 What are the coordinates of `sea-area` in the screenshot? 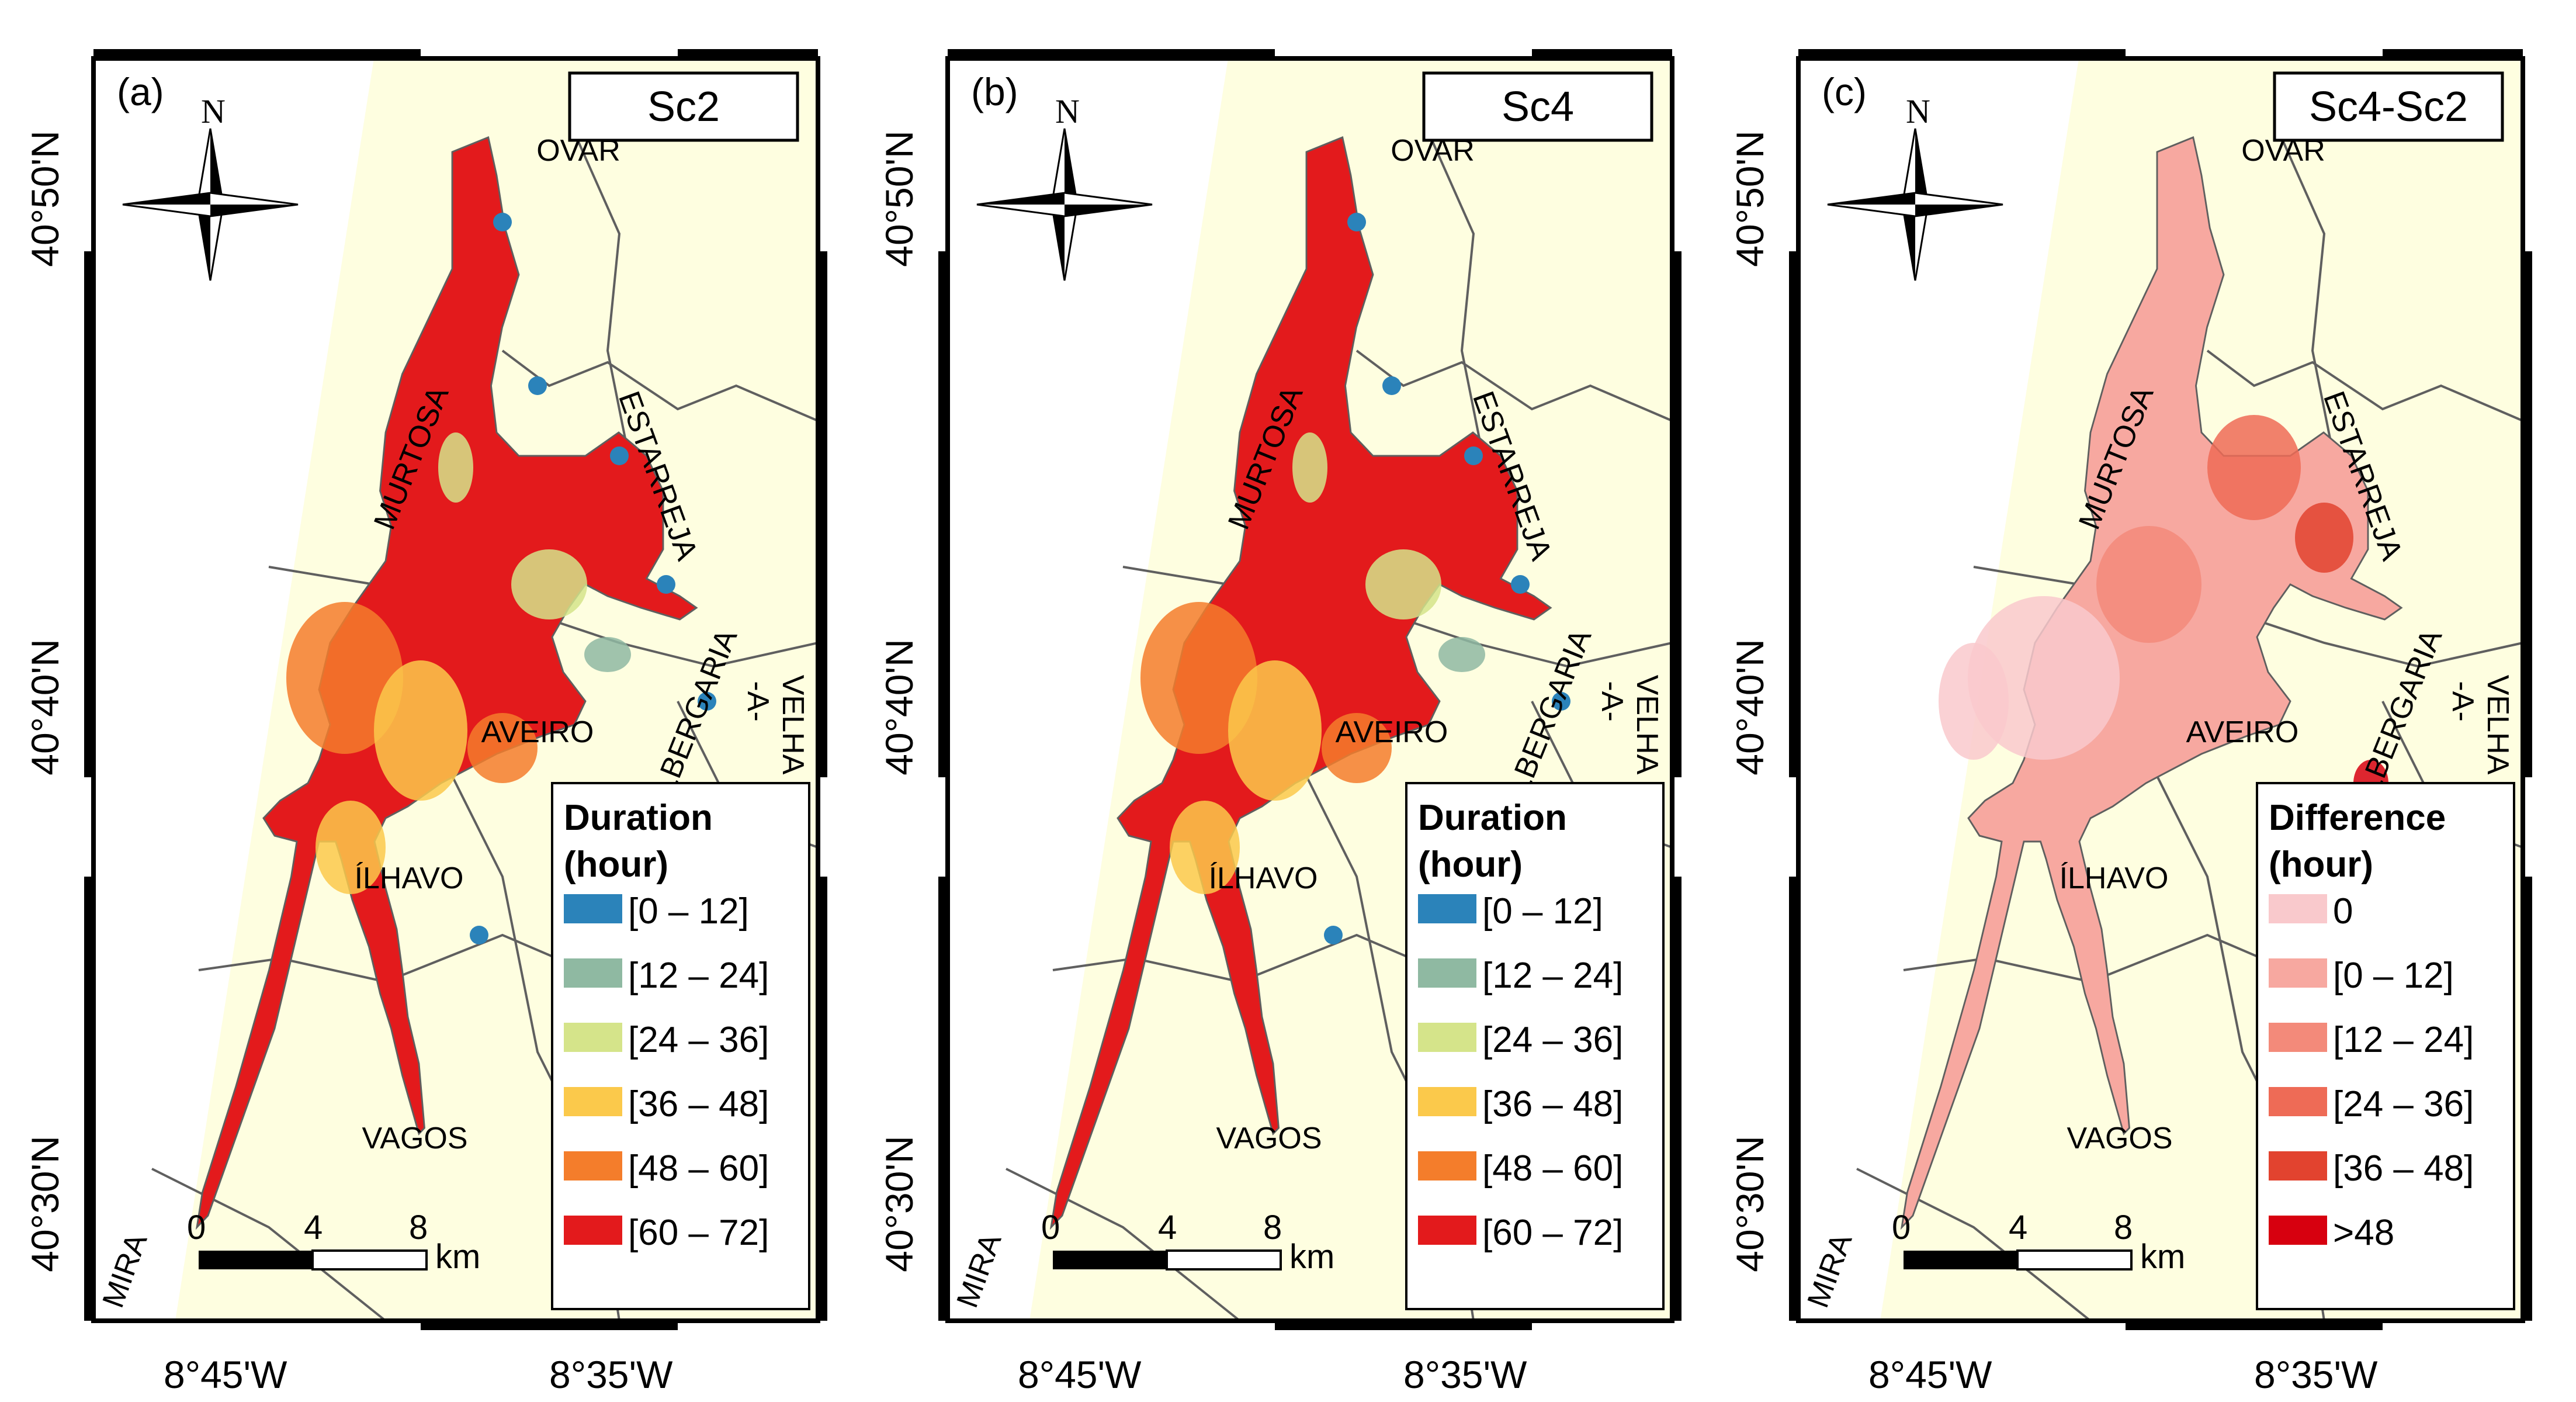 It's located at (1938, 690).